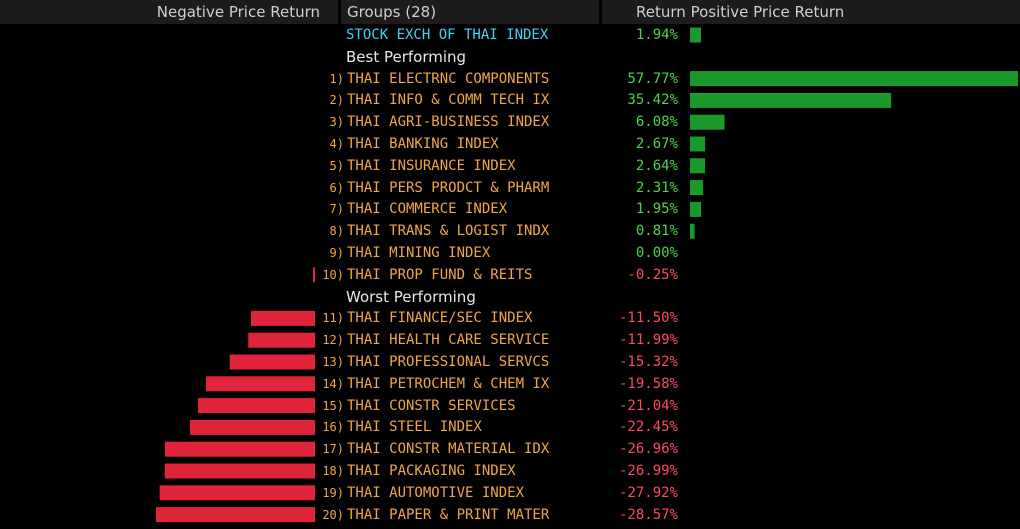 The width and height of the screenshot is (1020, 529). What do you see at coordinates (648, 362) in the screenshot?
I see `return-value-13: -15.32%` at bounding box center [648, 362].